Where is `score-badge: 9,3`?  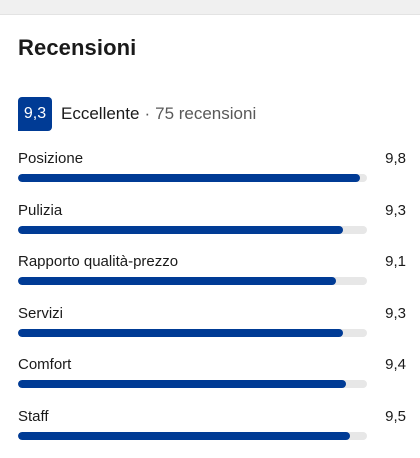
score-badge: 9,3 is located at coordinates (35, 114).